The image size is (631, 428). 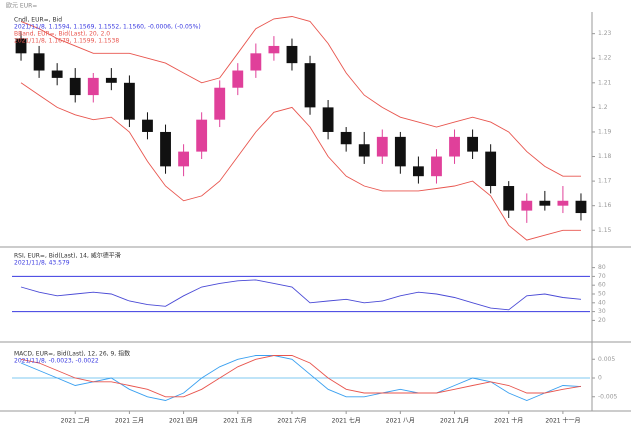 I want to click on x-tick-label: 2021 九月, so click(x=454, y=421).